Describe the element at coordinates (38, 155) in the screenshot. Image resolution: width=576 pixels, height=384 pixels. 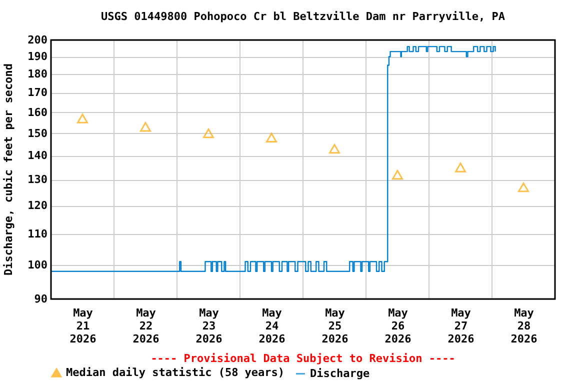
I see `y-tick-label: 140` at that location.